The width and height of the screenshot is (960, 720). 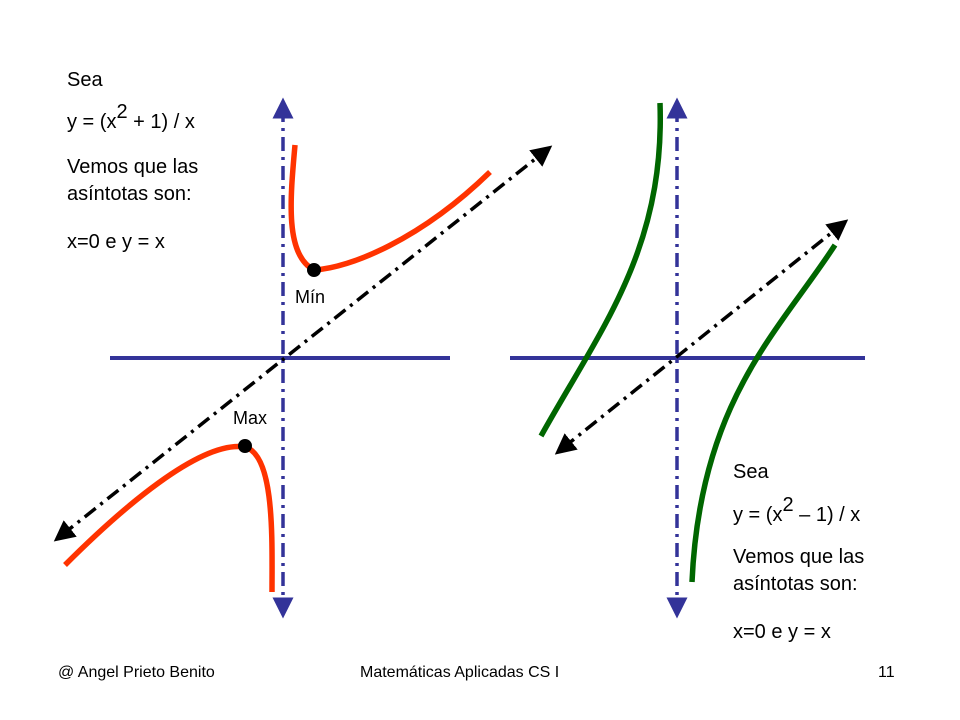 I want to click on minimum-point, so click(x=314, y=270).